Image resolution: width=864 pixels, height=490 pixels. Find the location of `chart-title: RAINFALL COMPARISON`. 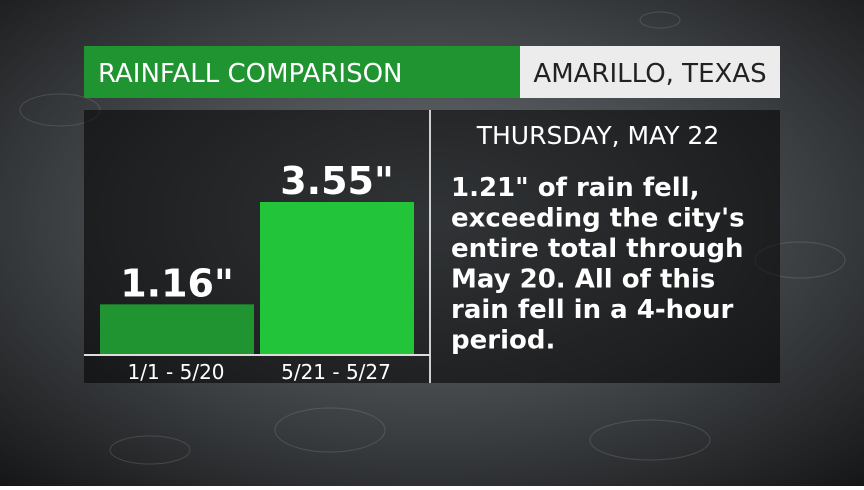

chart-title: RAINFALL COMPARISON is located at coordinates (250, 74).